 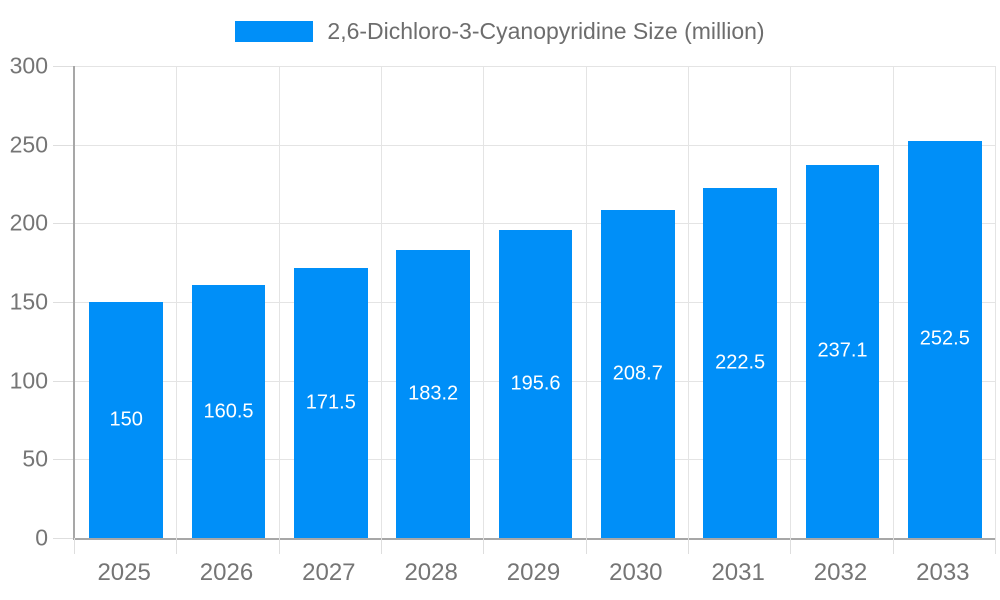 I want to click on x-axis-category-label: 2031, so click(x=738, y=572).